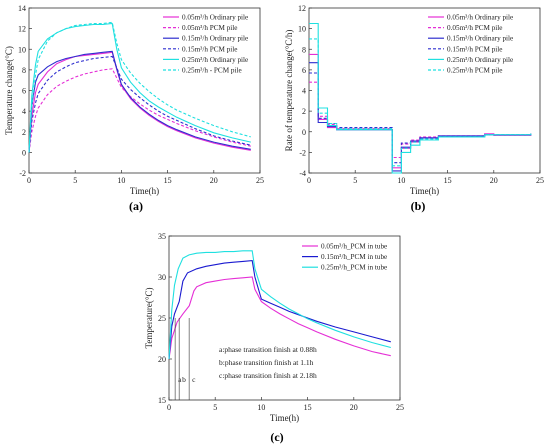  What do you see at coordinates (136, 206) in the screenshot?
I see `panel-label-a: (a)` at bounding box center [136, 206].